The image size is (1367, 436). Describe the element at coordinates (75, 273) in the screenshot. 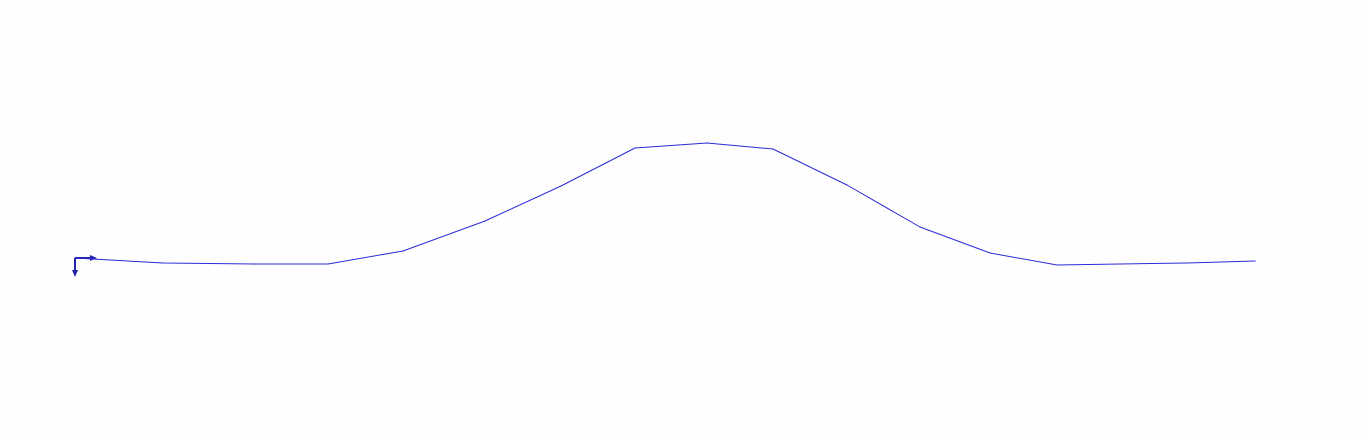

I see `y-axis-arrow-head` at that location.